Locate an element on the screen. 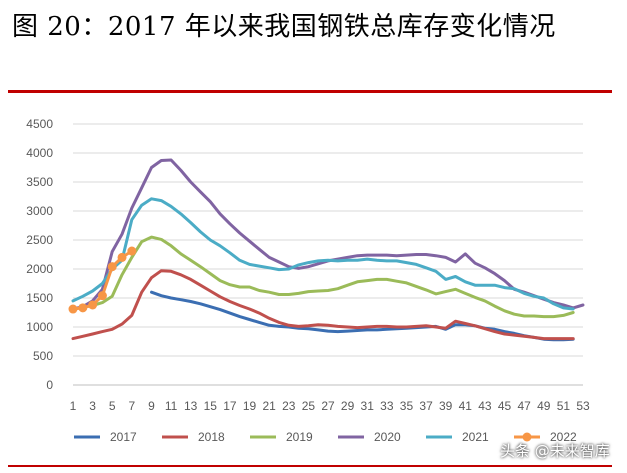 Image resolution: width=627 pixels, height=473 pixels. x-tick-label: 5 is located at coordinates (112, 406).